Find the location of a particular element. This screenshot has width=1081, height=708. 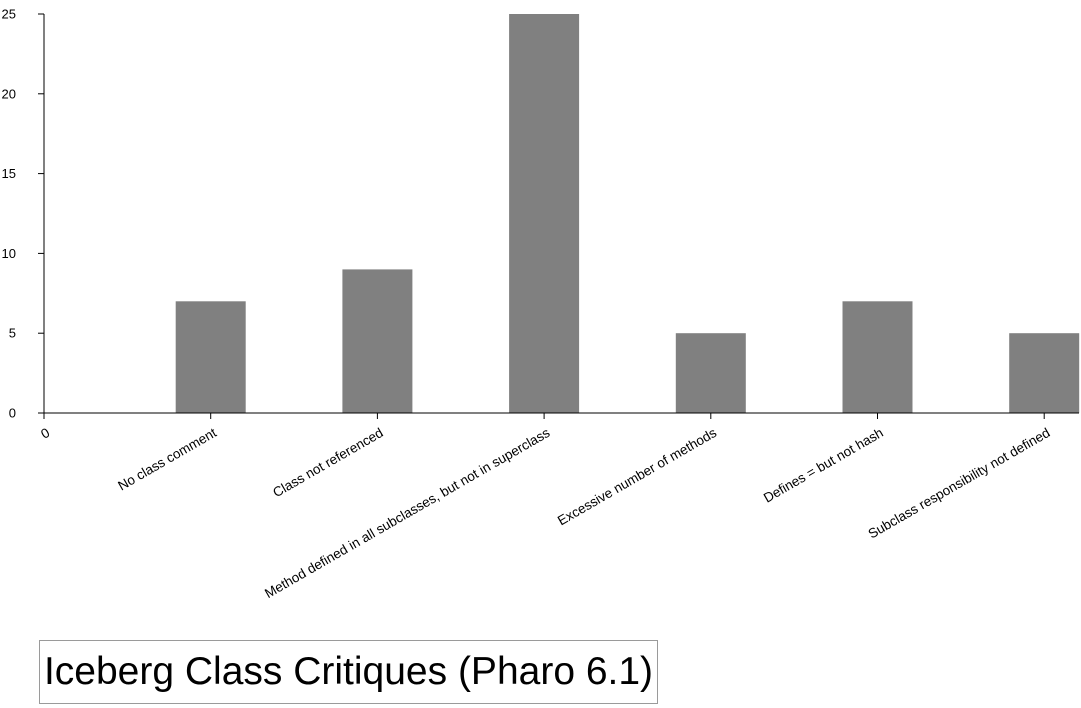

y-tick-label: 15 is located at coordinates (9, 173).